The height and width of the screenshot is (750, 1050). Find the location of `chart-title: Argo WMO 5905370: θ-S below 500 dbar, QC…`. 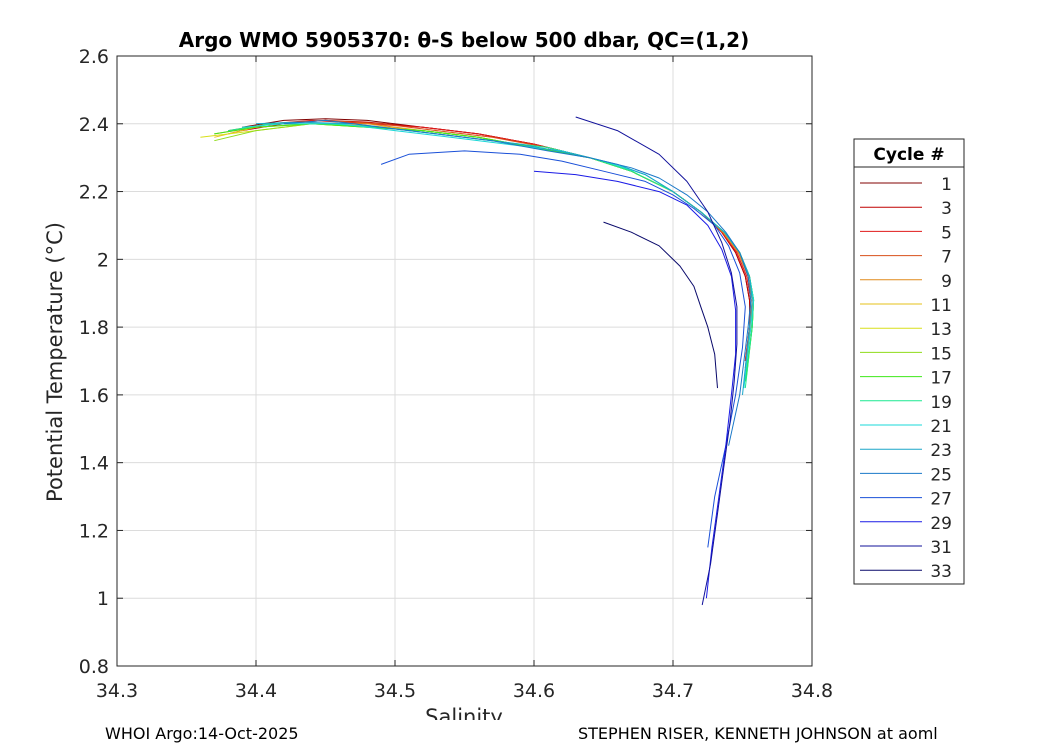

chart-title: Argo WMO 5905370: θ-S below 500 dbar, QC… is located at coordinates (464, 40).